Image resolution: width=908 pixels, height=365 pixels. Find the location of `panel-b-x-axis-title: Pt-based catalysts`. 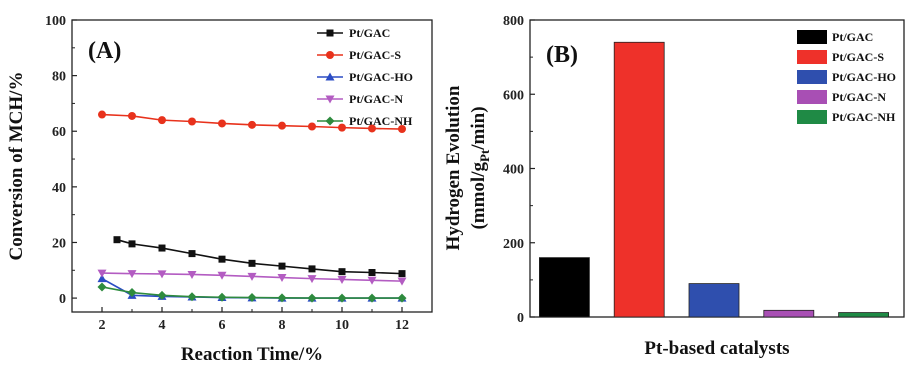

panel-b-x-axis-title: Pt-based catalysts is located at coordinates (716, 348).